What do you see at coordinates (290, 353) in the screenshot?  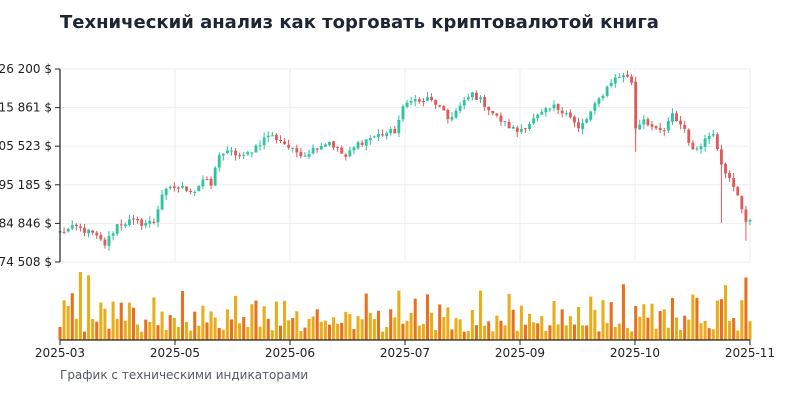 I see `time-tick-label: 2025-06` at bounding box center [290, 353].